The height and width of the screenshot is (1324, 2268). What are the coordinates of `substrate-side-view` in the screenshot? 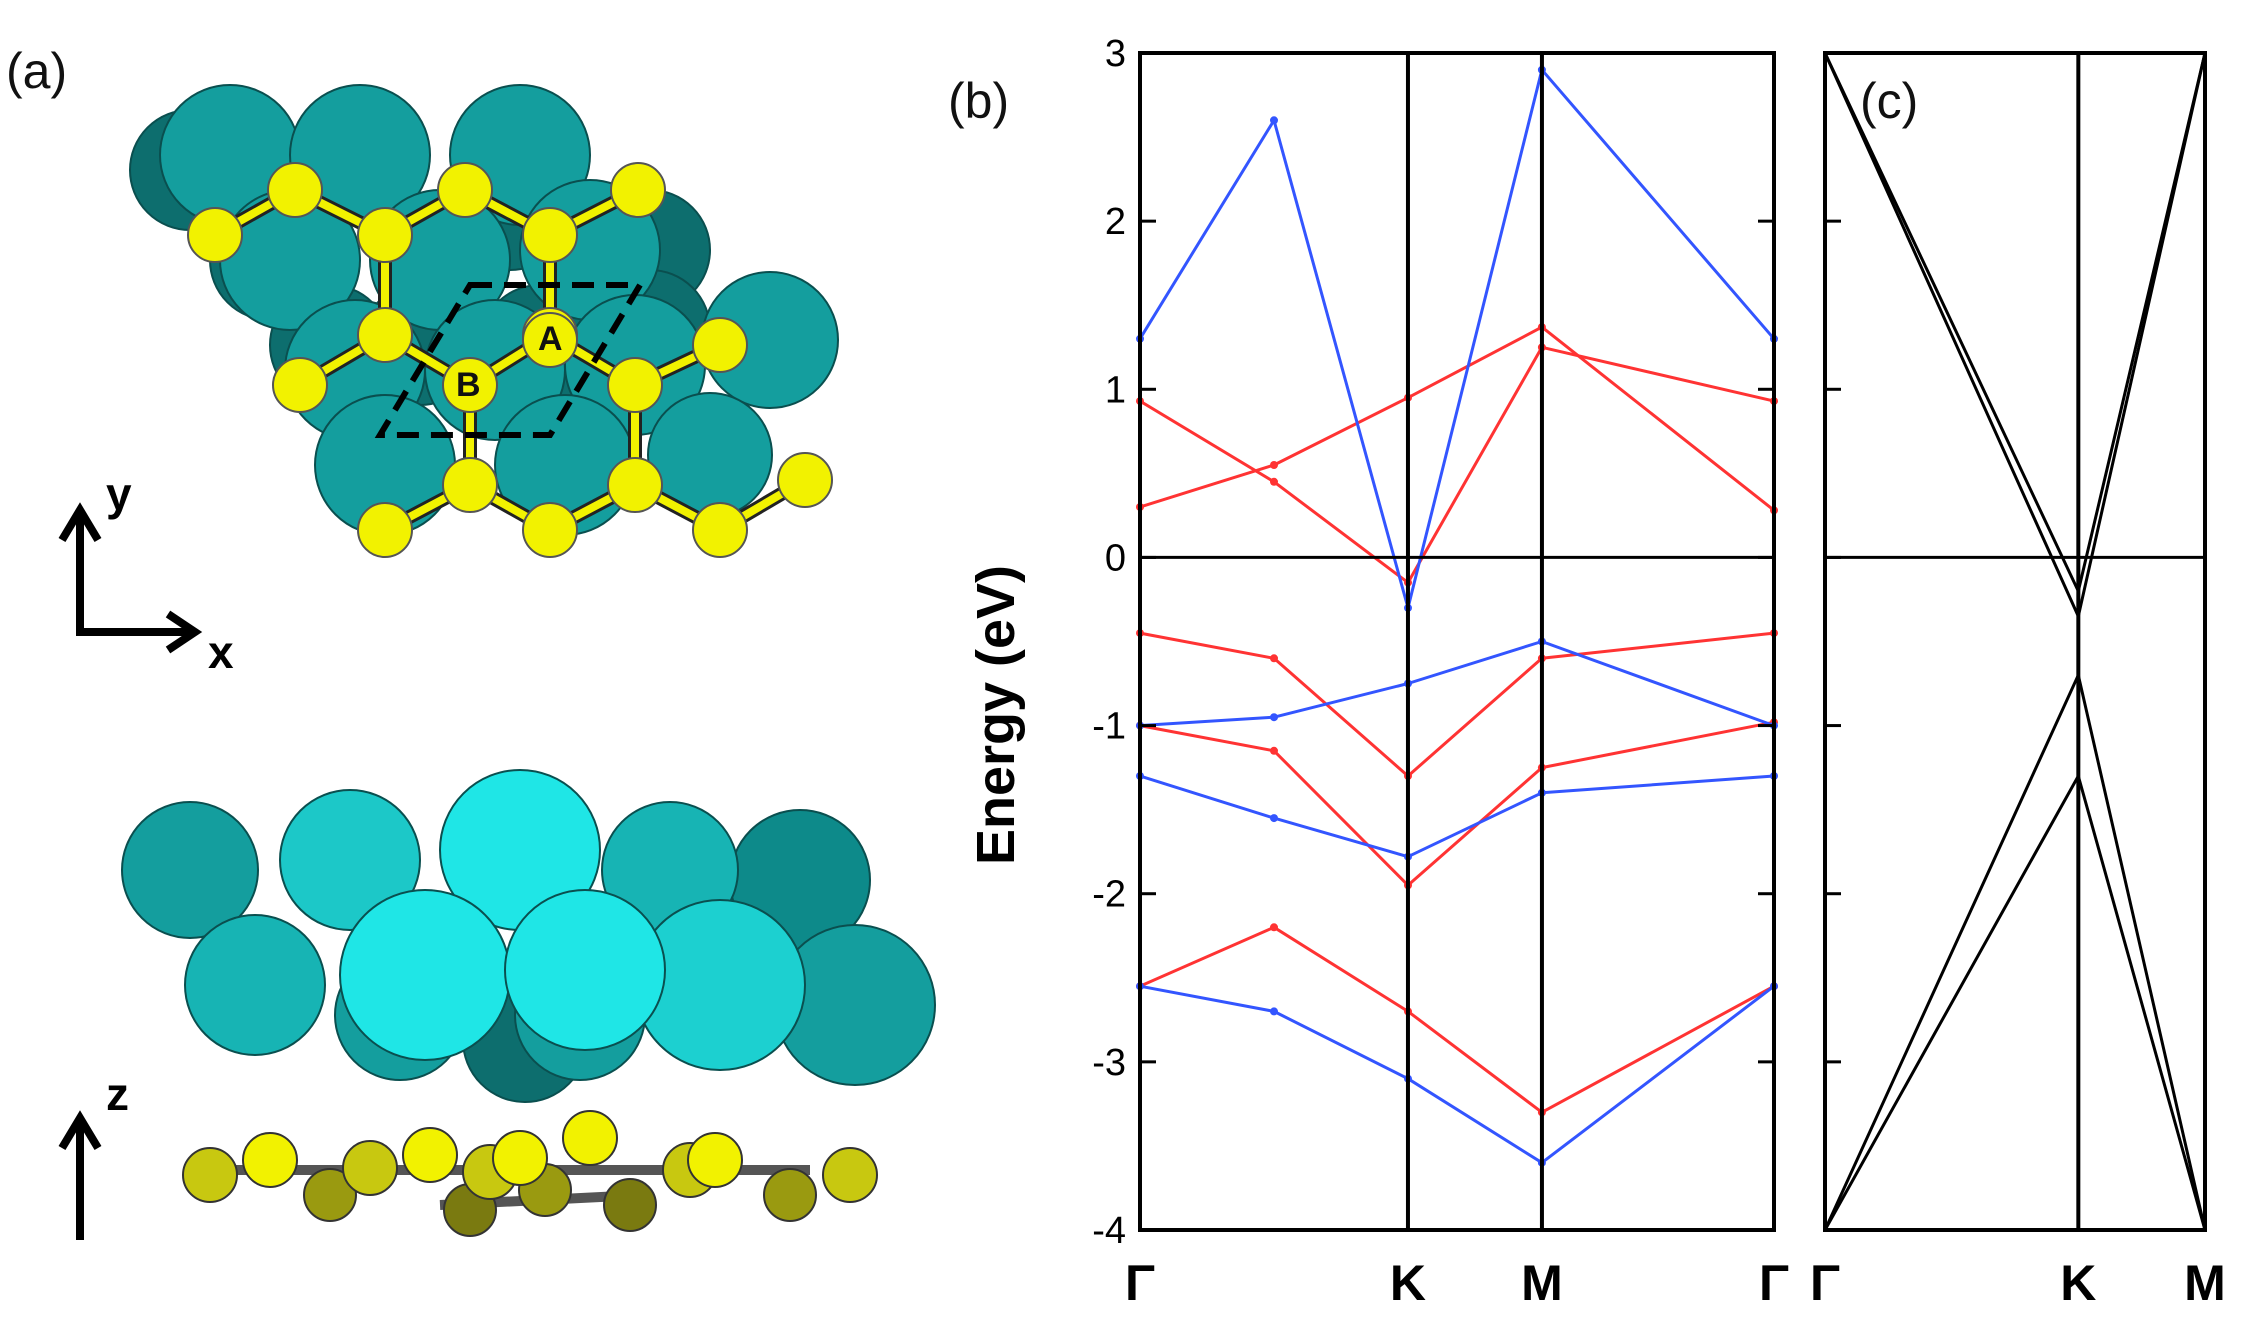 It's located at (528, 936).